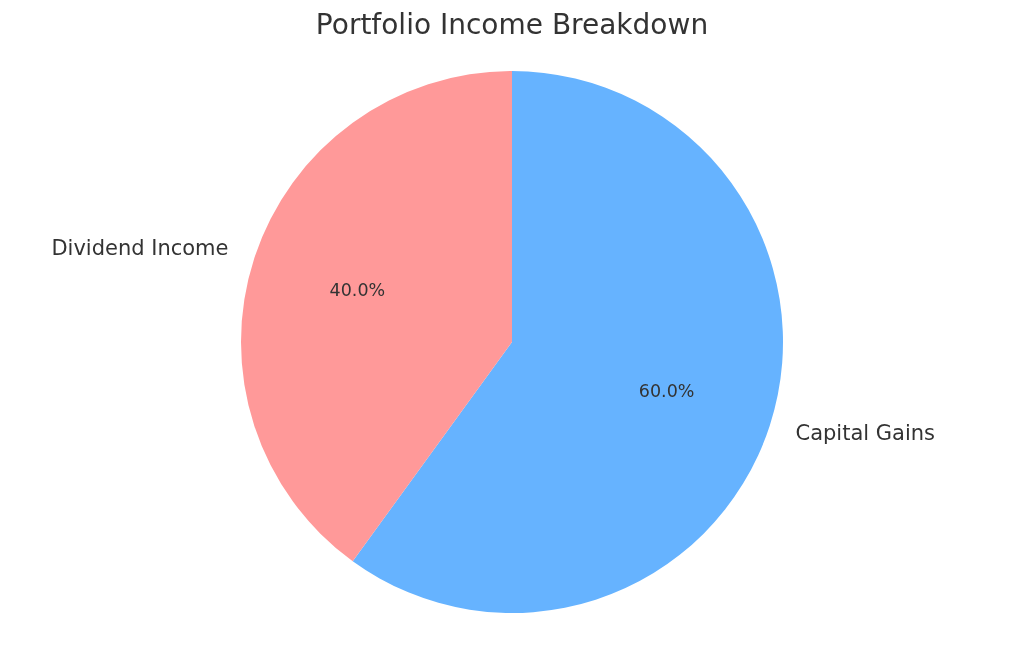  What do you see at coordinates (666, 390) in the screenshot?
I see `data-label: 60.0%` at bounding box center [666, 390].